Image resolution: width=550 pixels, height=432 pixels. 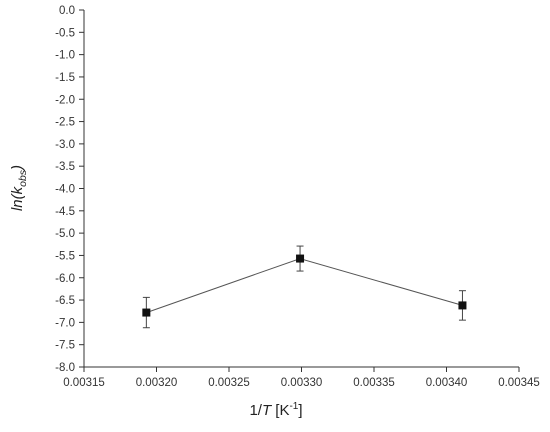 What do you see at coordinates (157, 383) in the screenshot?
I see `x-tick-label: 0.00320` at bounding box center [157, 383].